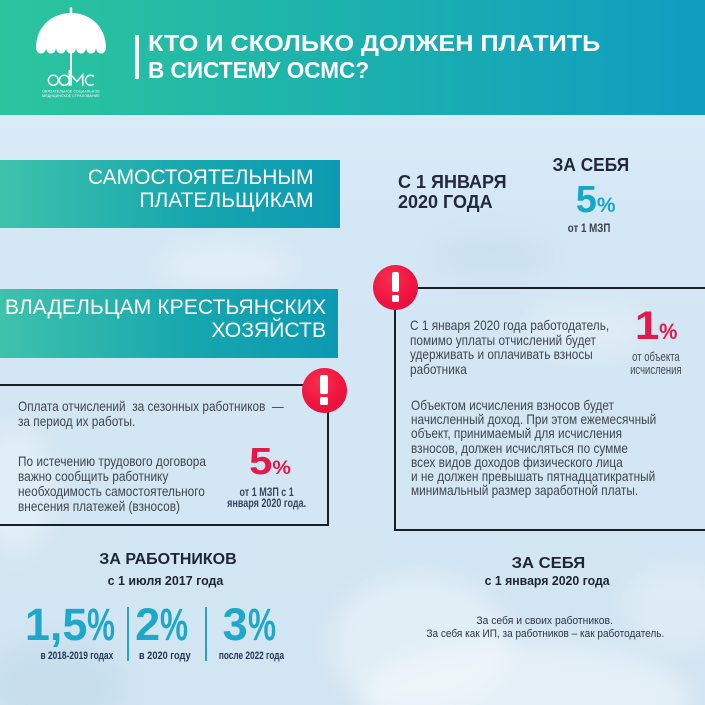 The image size is (705, 705). I want to click on svg-text: ОБЯЗАТЕЛЬНОЕ СОЦИАЛЬНОЕ, so click(71, 91).